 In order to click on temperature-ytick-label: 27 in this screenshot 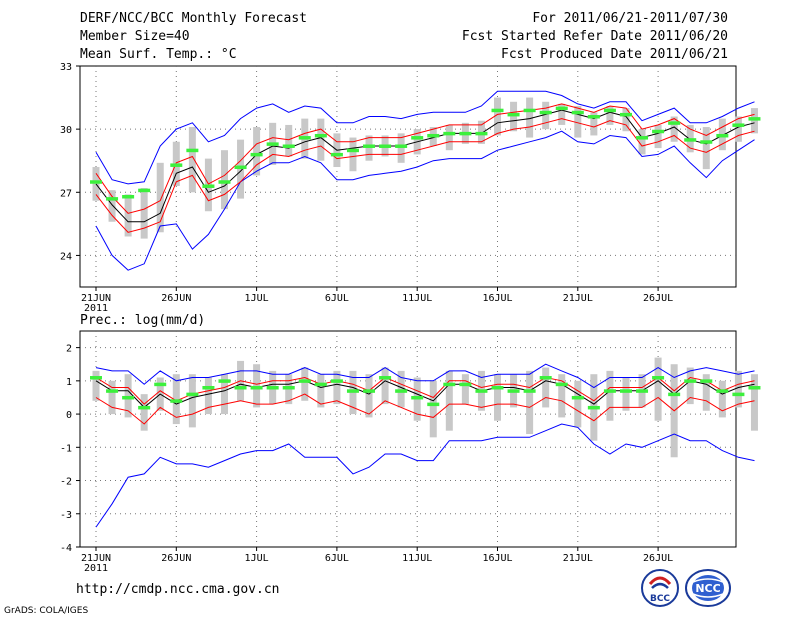, I will do `click(66, 193)`.